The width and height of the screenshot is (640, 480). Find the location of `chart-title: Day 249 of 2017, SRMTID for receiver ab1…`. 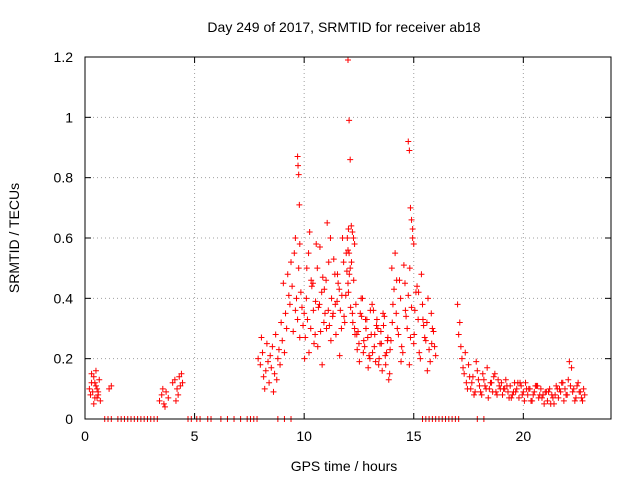

chart-title: Day 249 of 2017, SRMTID for receiver ab1… is located at coordinates (343, 27).